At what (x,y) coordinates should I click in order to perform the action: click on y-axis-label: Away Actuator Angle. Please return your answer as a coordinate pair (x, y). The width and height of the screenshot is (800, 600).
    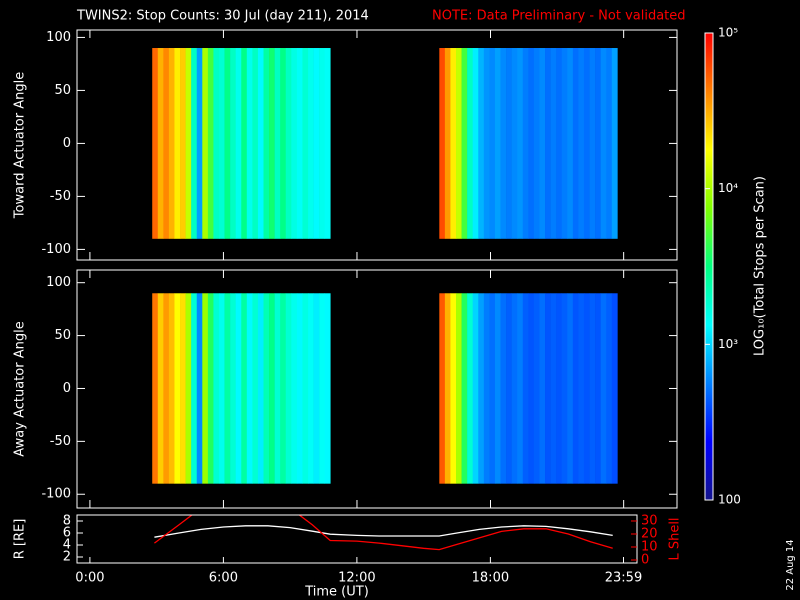
    Looking at the image, I should click on (20, 388).